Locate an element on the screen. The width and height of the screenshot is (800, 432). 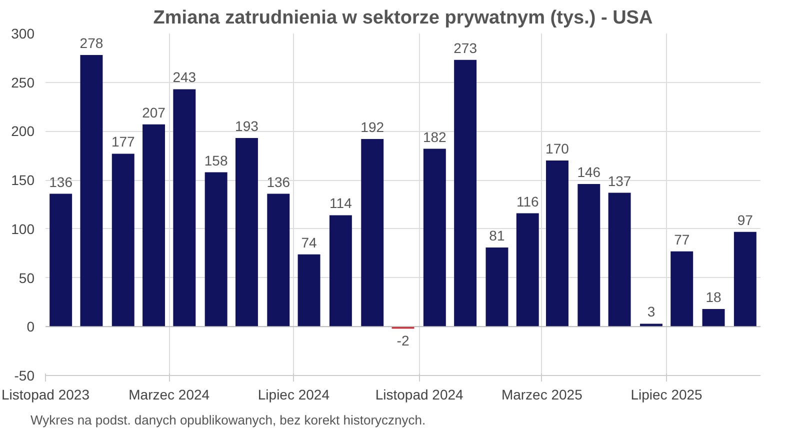
y-tick-label: 250 is located at coordinates (23, 82).